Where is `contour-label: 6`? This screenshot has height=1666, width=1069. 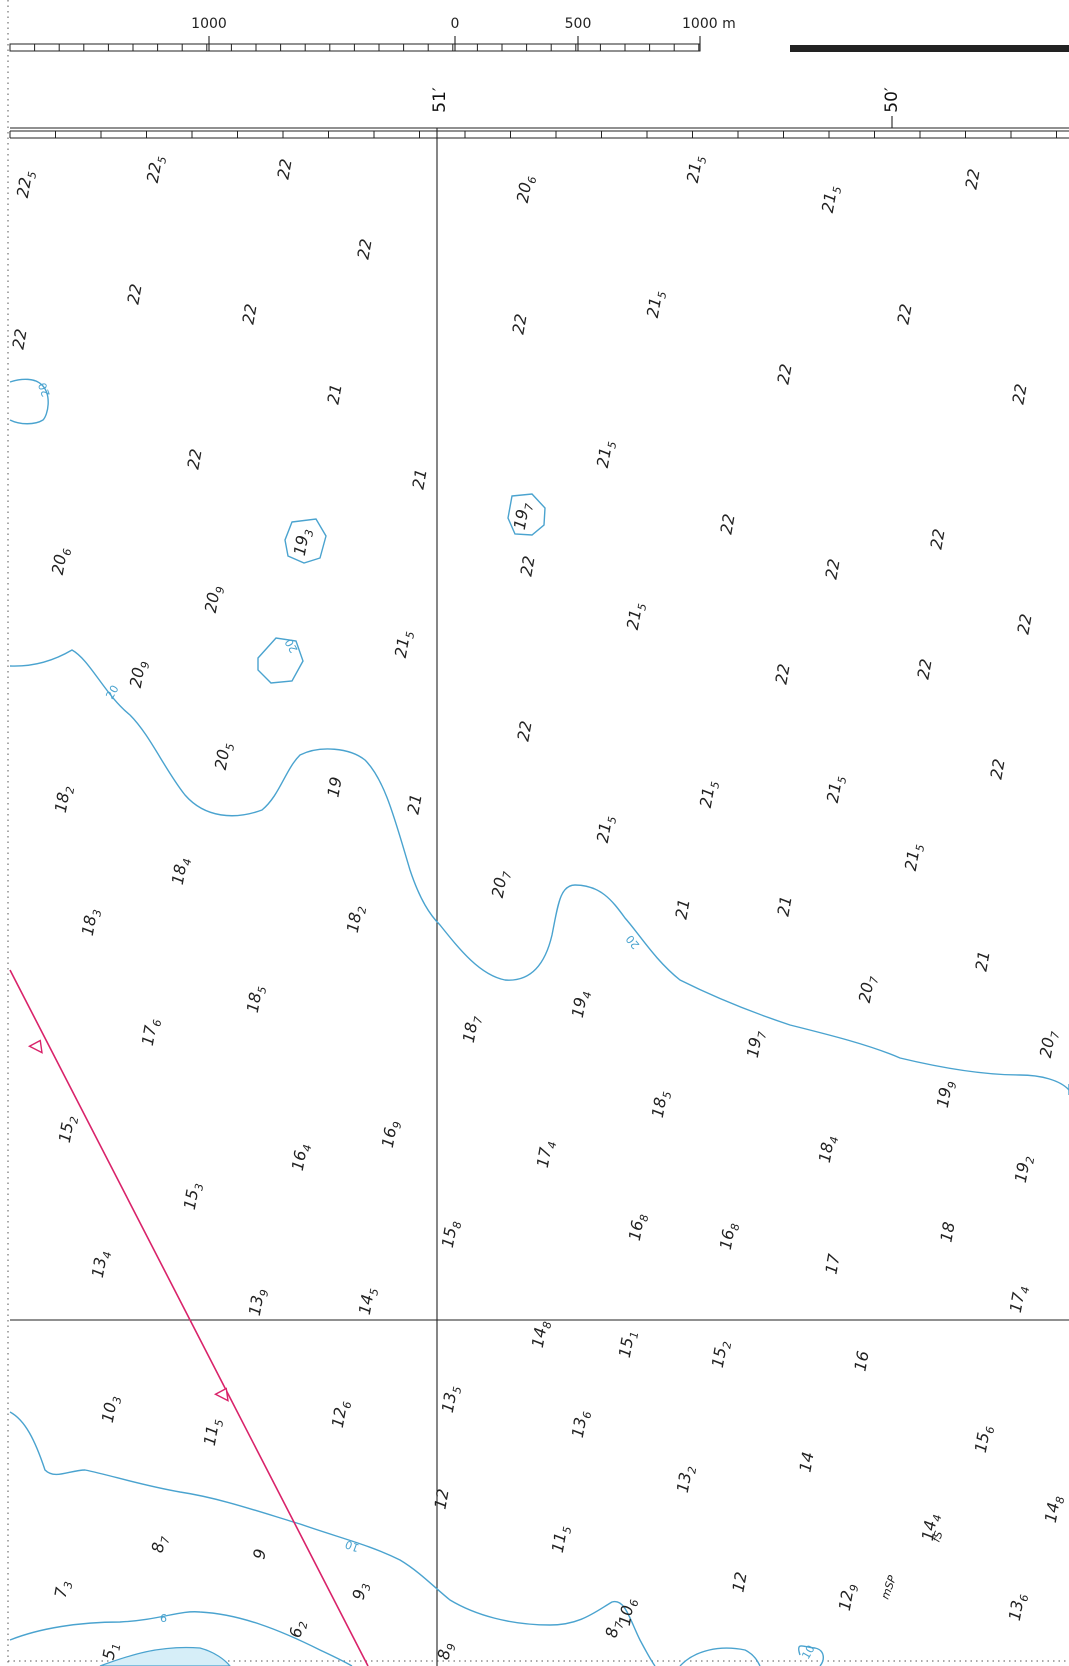
contour-label: 6 is located at coordinates (163, 1618).